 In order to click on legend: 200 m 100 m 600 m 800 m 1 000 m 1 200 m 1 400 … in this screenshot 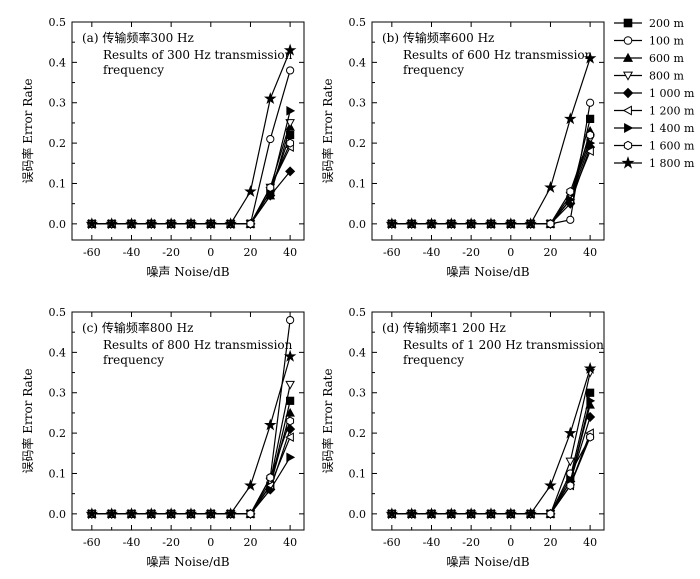, I will do `click(654, 93)`.